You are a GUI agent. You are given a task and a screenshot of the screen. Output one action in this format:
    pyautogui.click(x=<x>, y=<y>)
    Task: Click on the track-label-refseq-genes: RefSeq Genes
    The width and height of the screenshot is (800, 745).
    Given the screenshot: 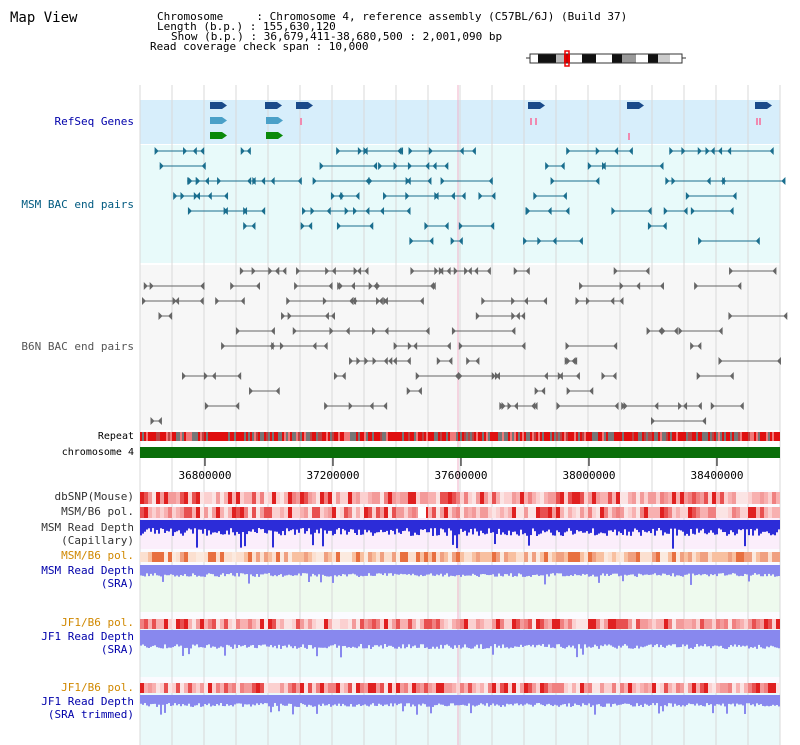 What is the action you would take?
    pyautogui.click(x=94, y=121)
    